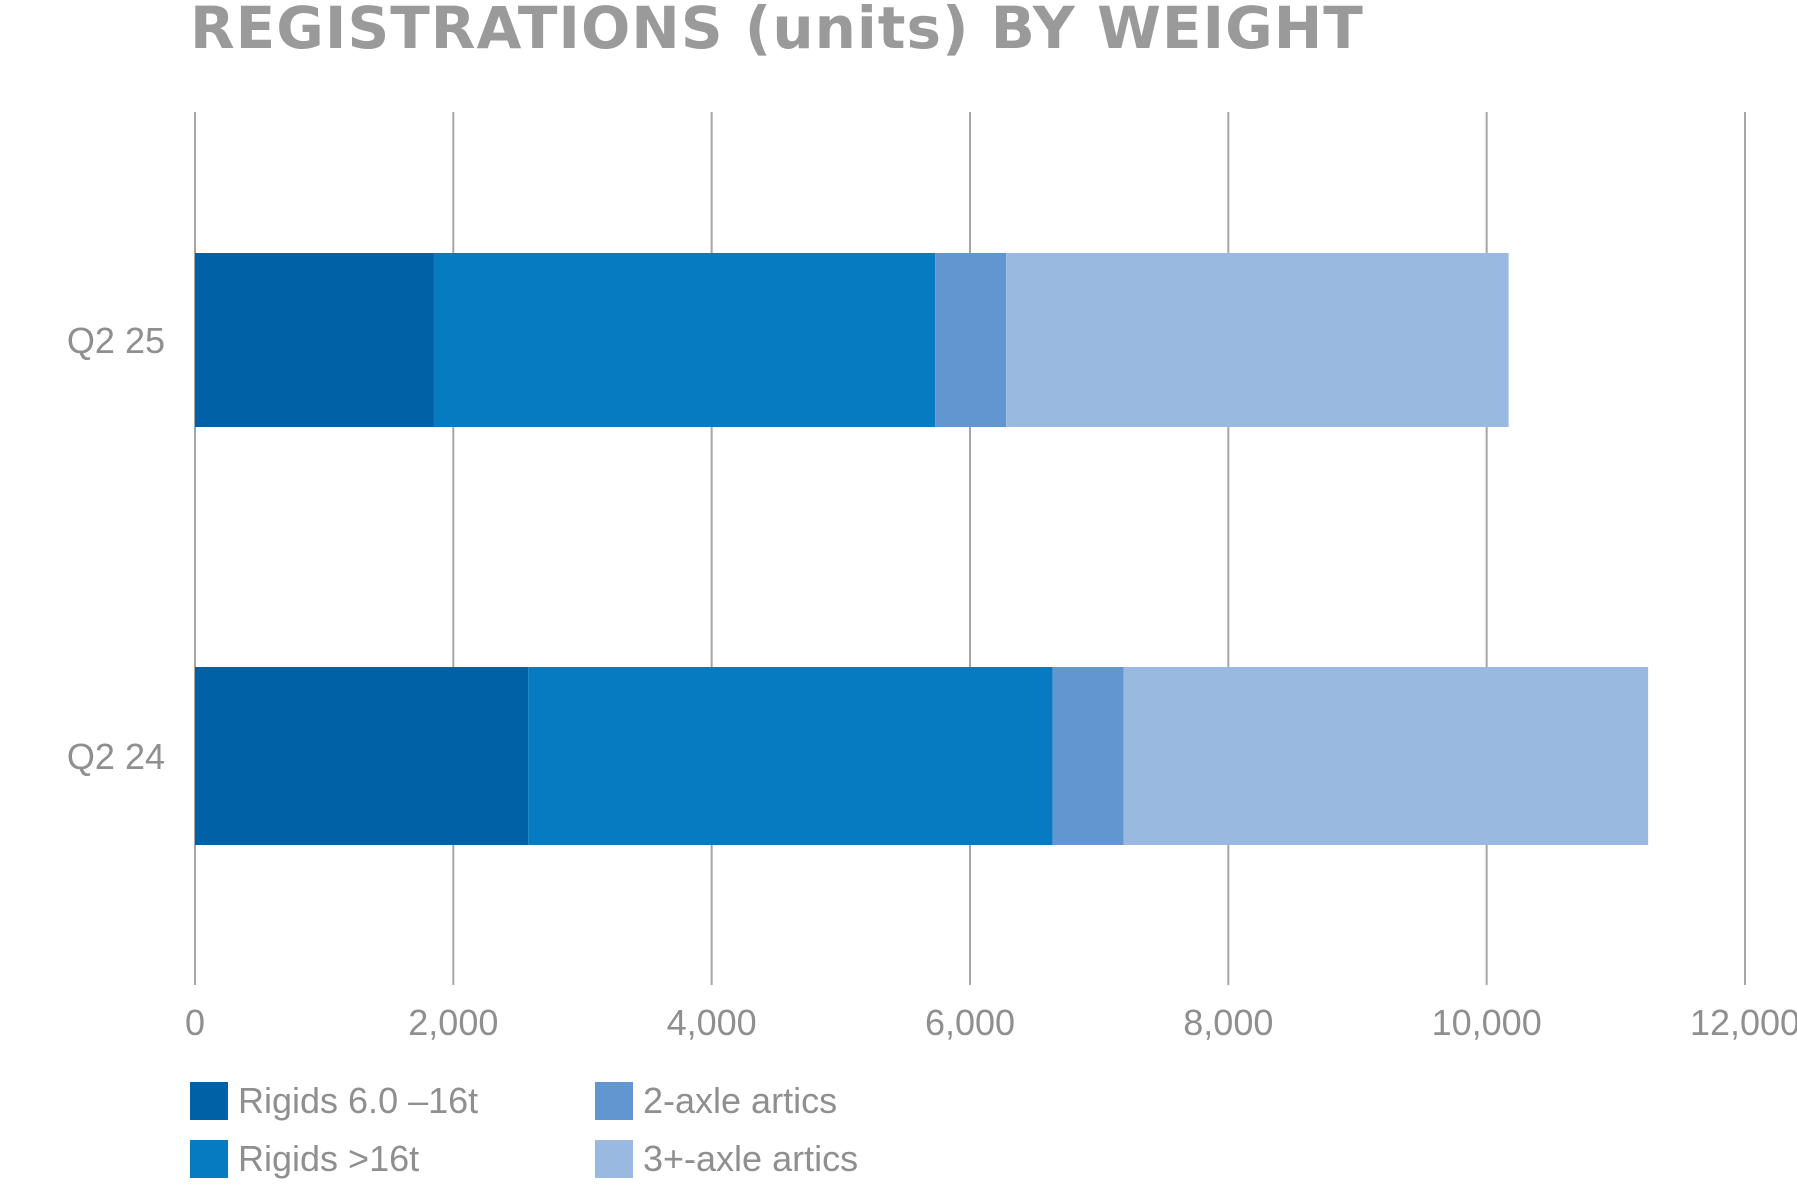 The height and width of the screenshot is (1191, 1797). I want to click on legend-label: Rigids >16t, so click(329, 1158).